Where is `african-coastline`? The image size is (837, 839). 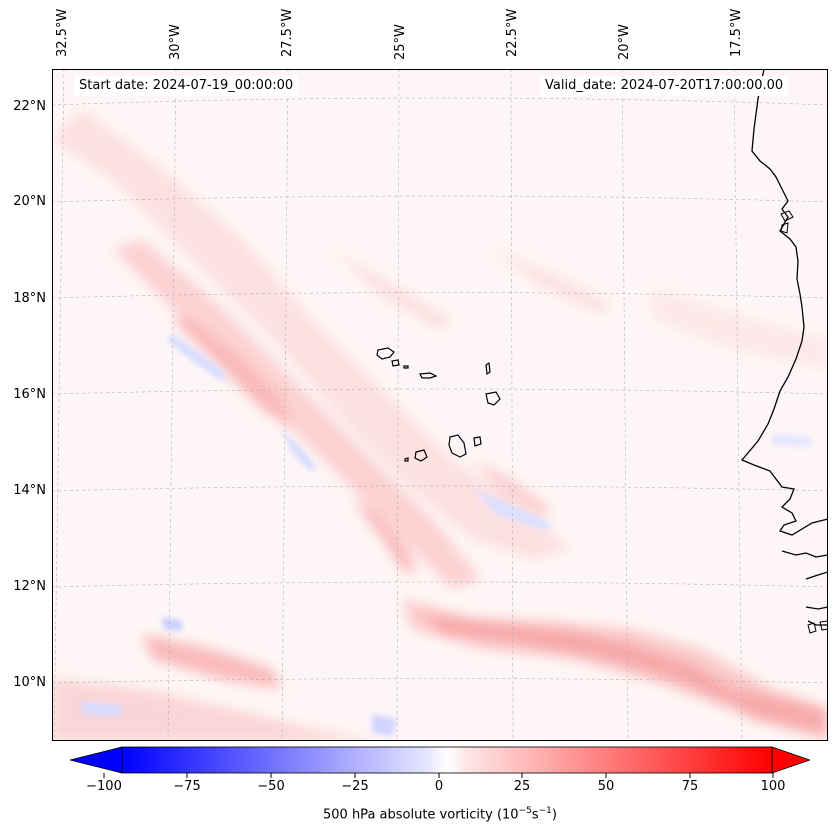
african-coastline is located at coordinates (784, 347).